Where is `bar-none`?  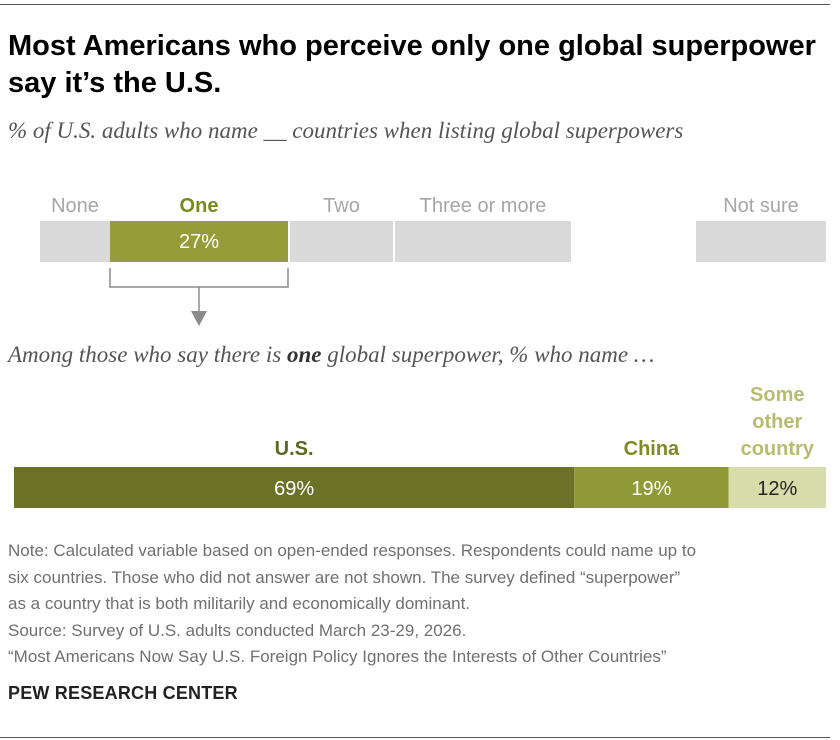
bar-none is located at coordinates (75, 241).